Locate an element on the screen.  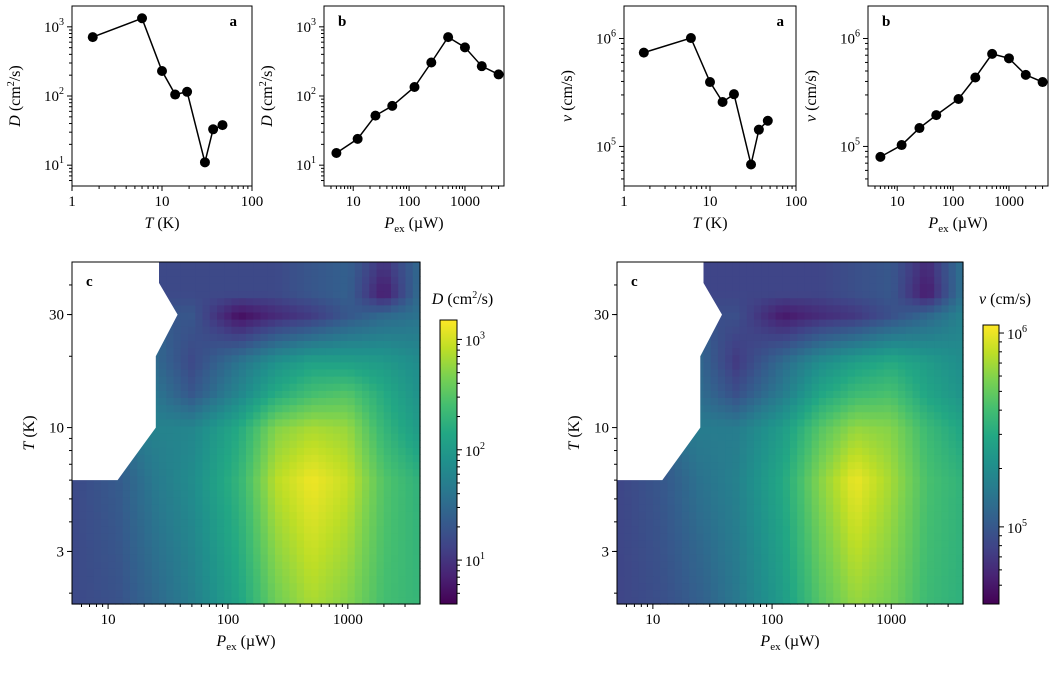
x-label-unit: (K) is located at coordinates (714, 223).